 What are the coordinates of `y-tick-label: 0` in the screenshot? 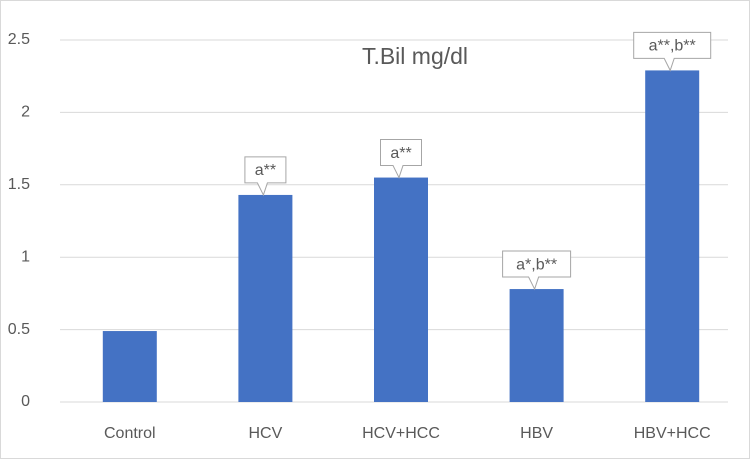 It's located at (25, 401).